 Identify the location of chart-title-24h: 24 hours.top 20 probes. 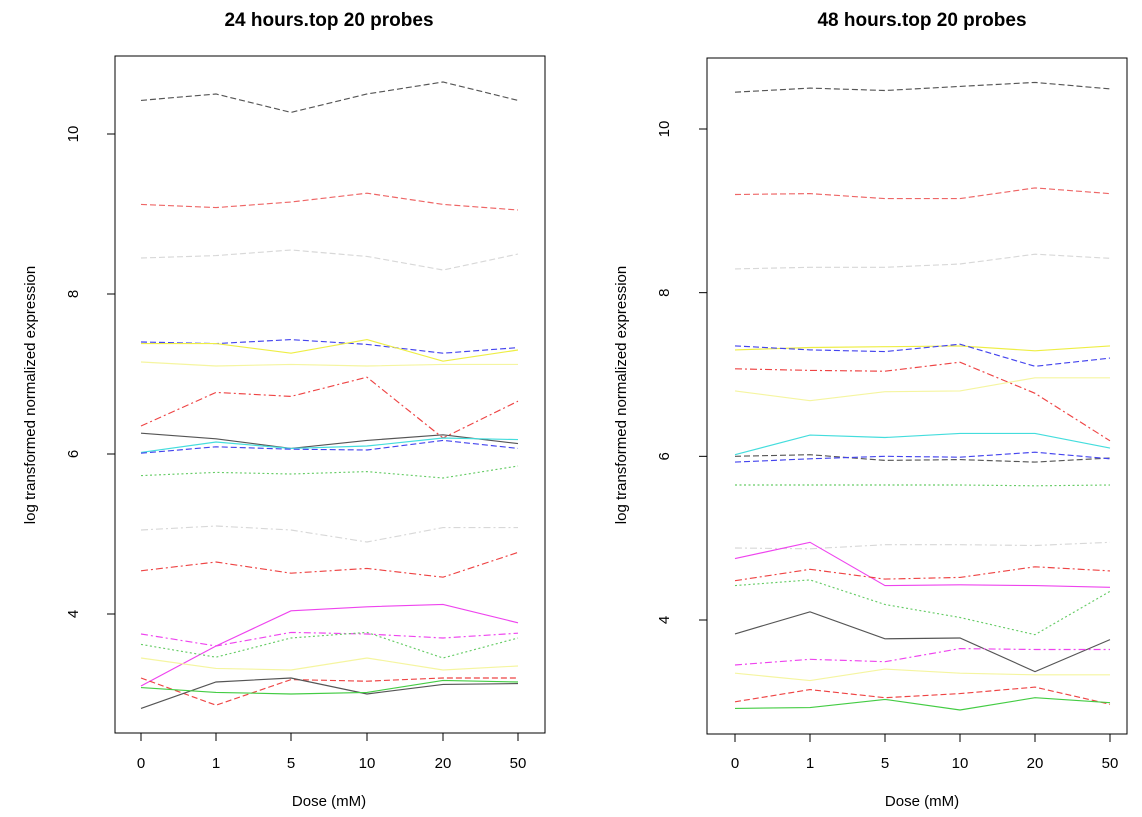
(328, 20).